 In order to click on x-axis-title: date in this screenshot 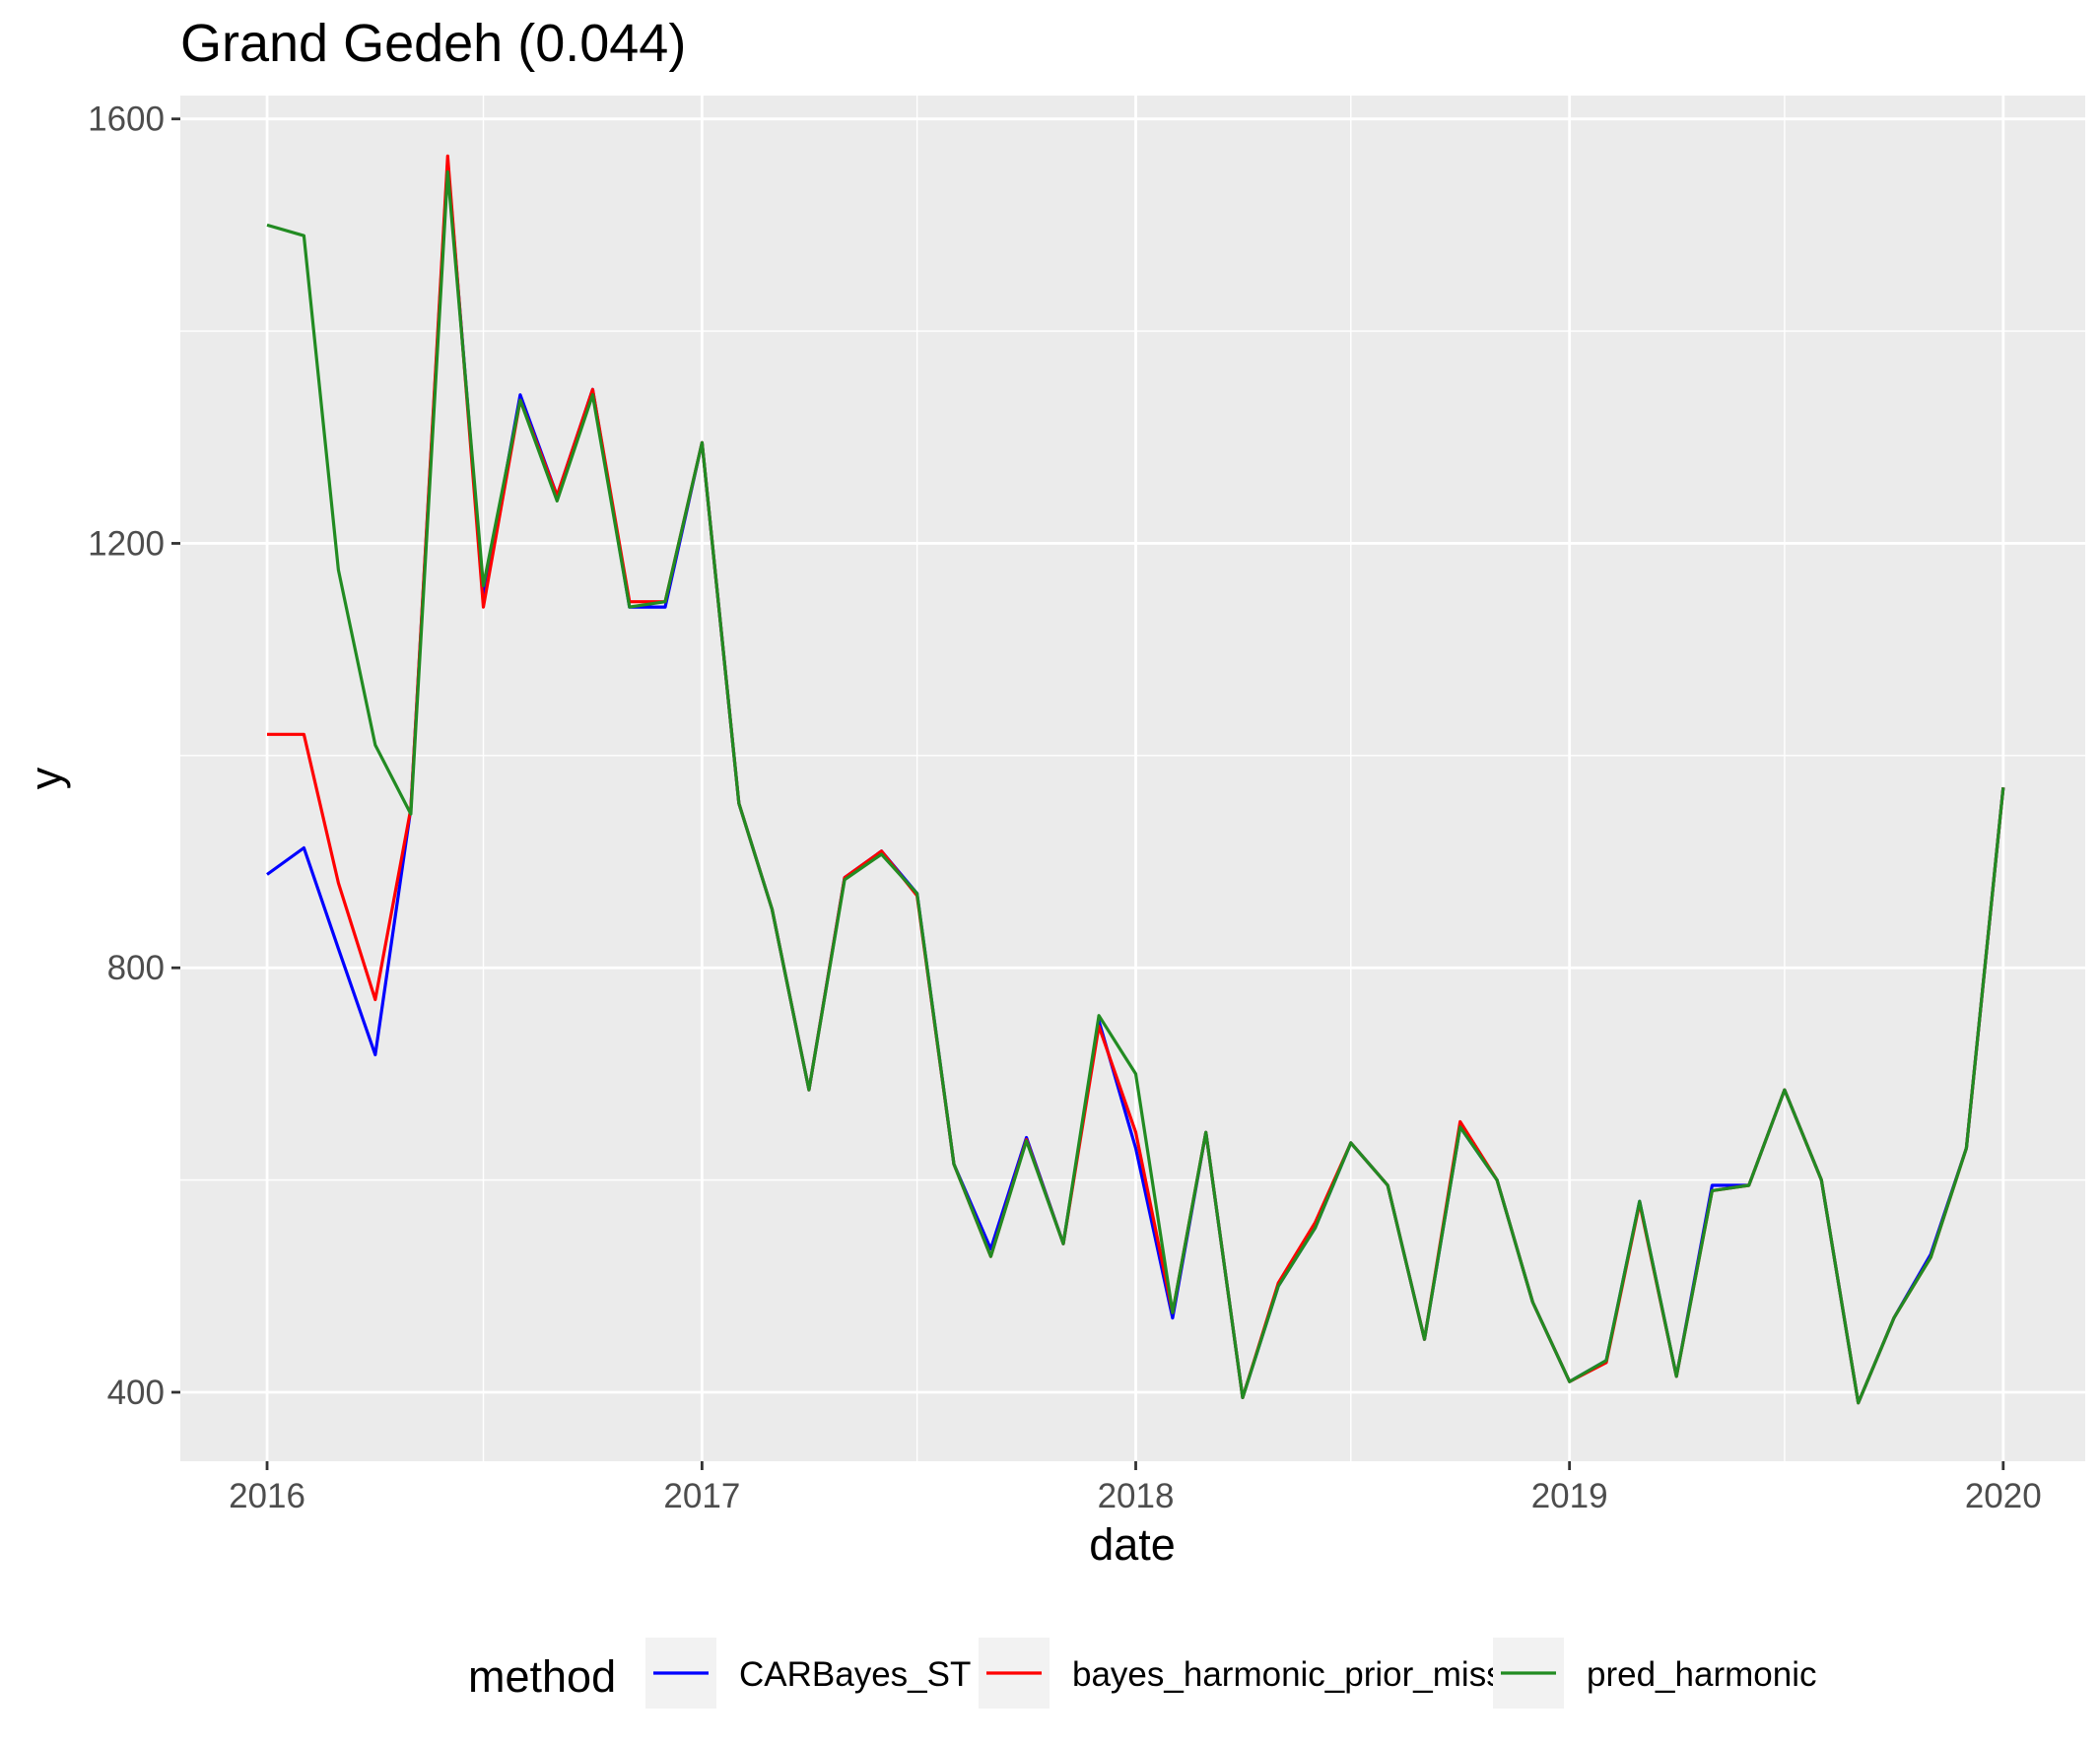, I will do `click(1132, 1545)`.